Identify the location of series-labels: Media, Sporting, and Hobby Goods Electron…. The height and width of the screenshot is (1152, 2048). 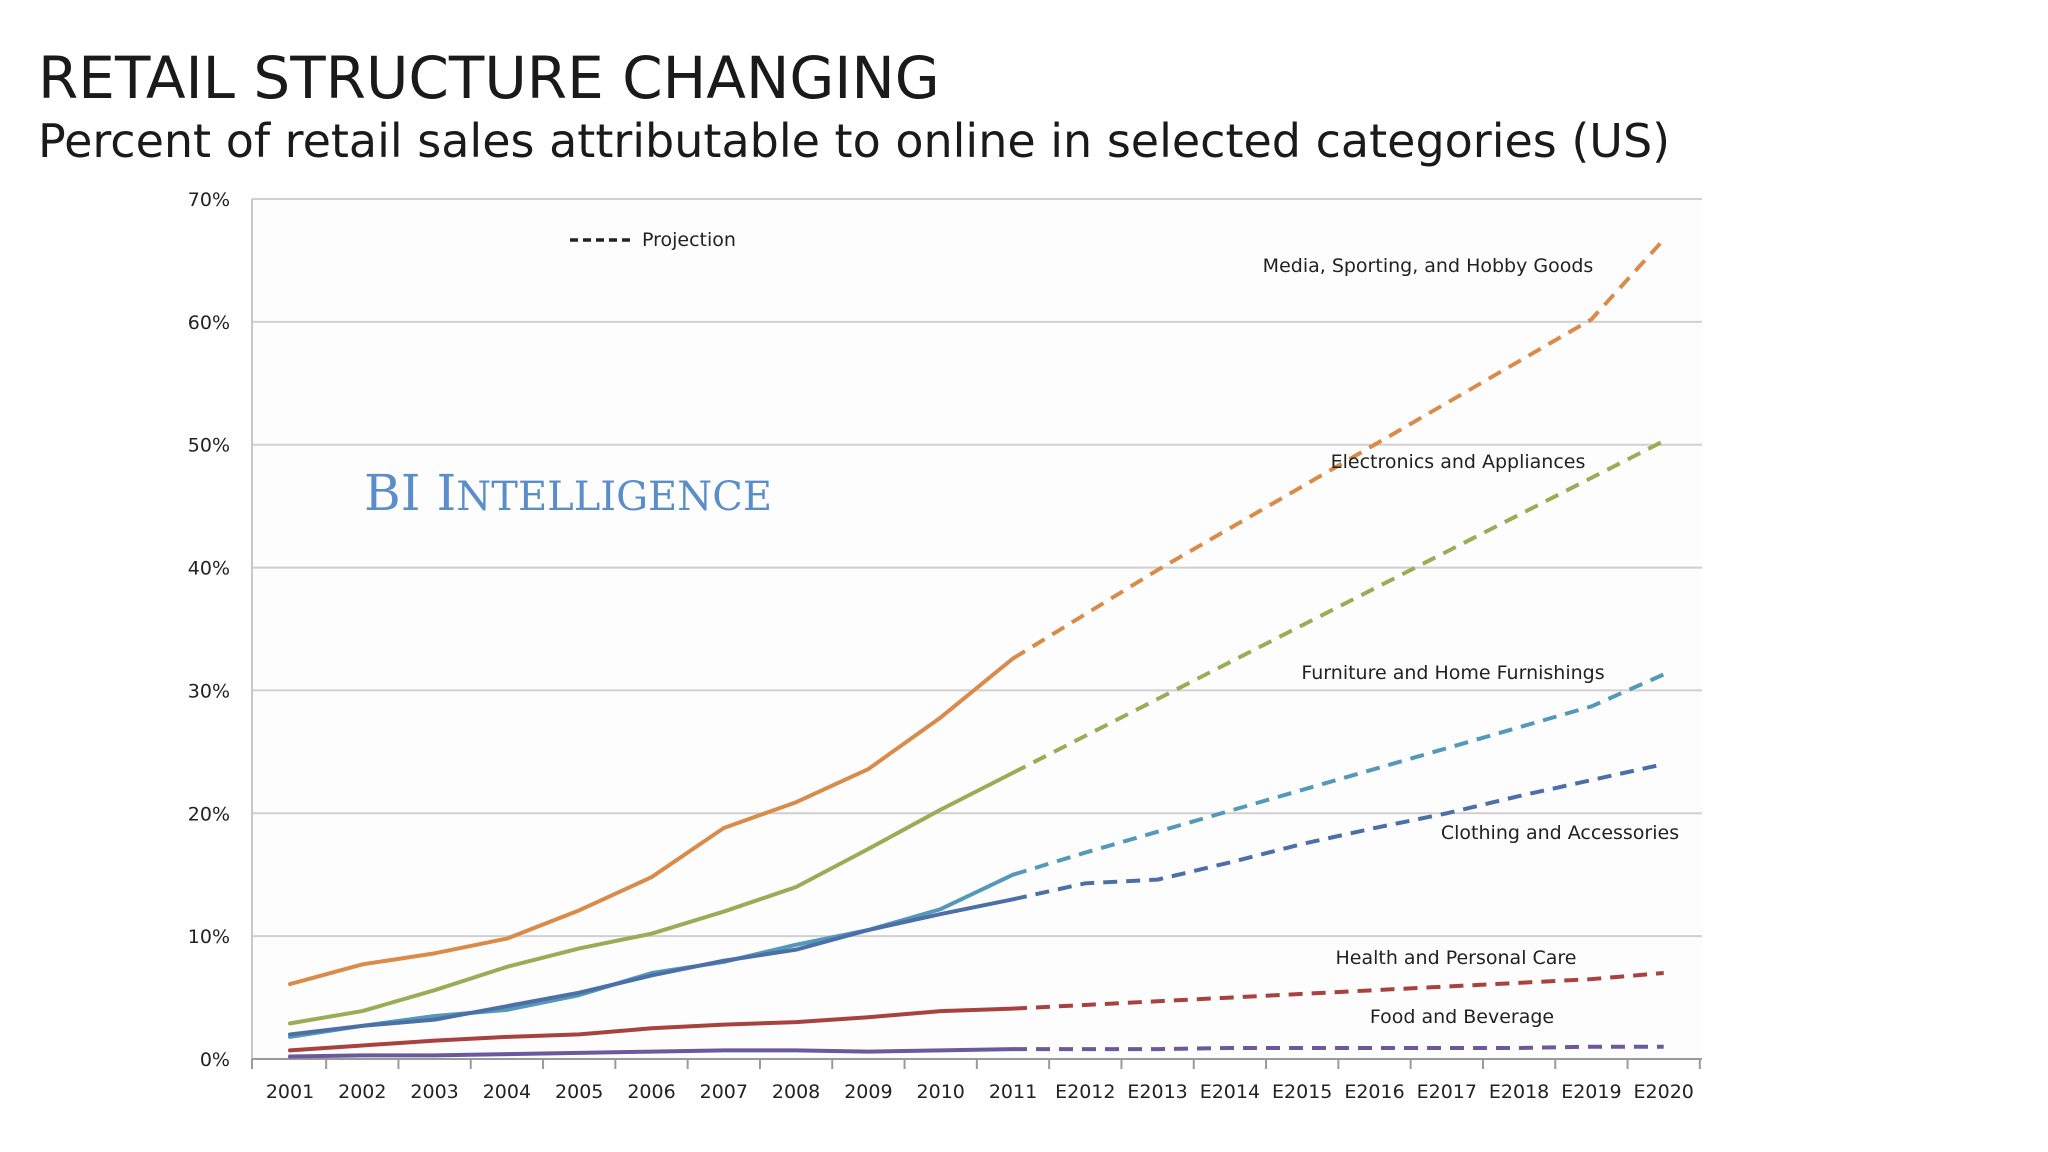
(1471, 641).